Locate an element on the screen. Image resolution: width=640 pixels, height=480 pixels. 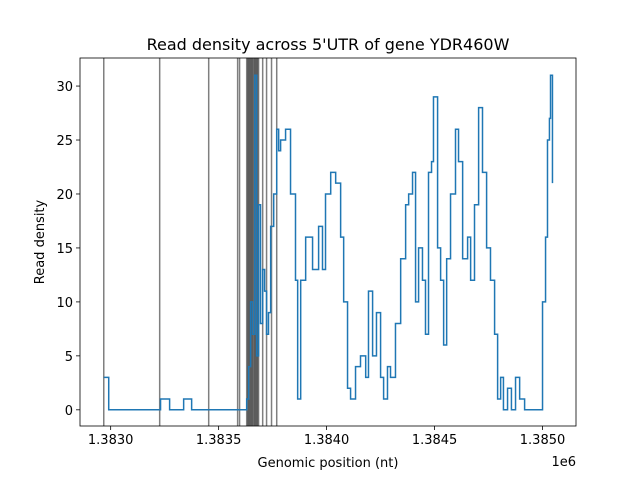
x-tick-label: 1.3840 is located at coordinates (327, 440).